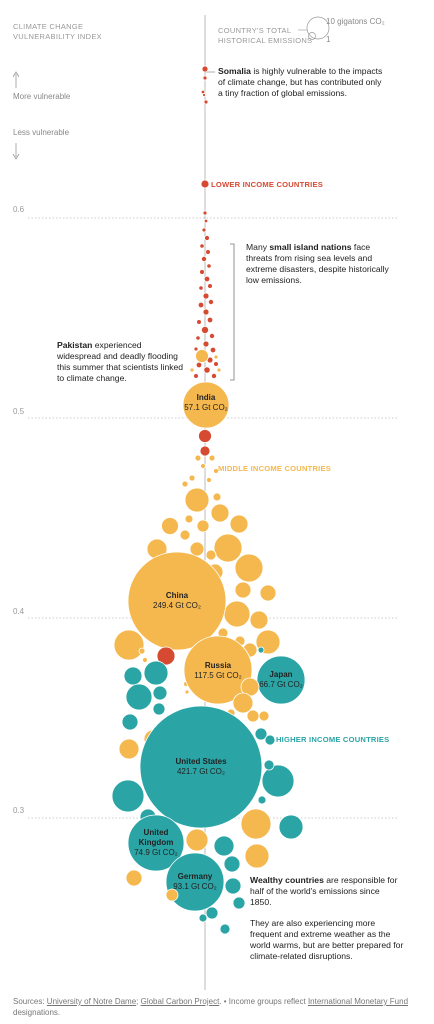  I want to click on russia-emissions: 117.5 Gt CO₂, so click(218, 675).